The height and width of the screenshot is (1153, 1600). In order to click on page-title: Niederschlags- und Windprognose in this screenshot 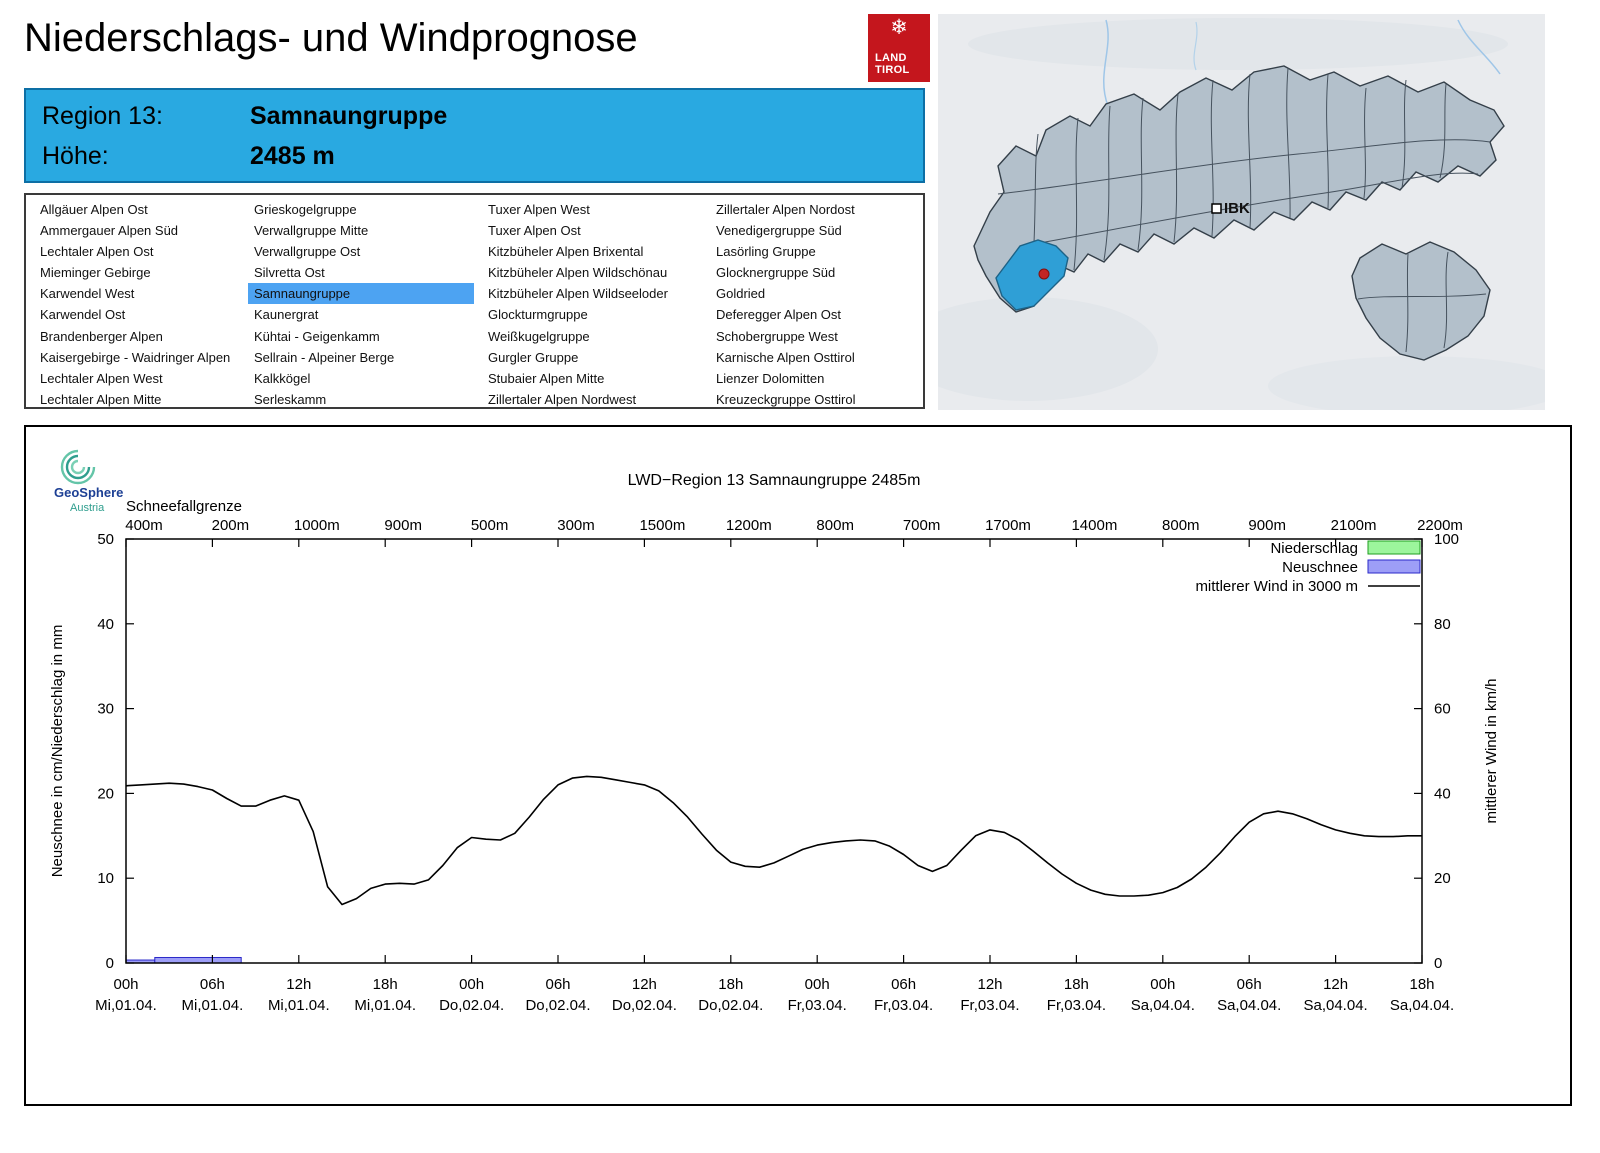, I will do `click(331, 38)`.